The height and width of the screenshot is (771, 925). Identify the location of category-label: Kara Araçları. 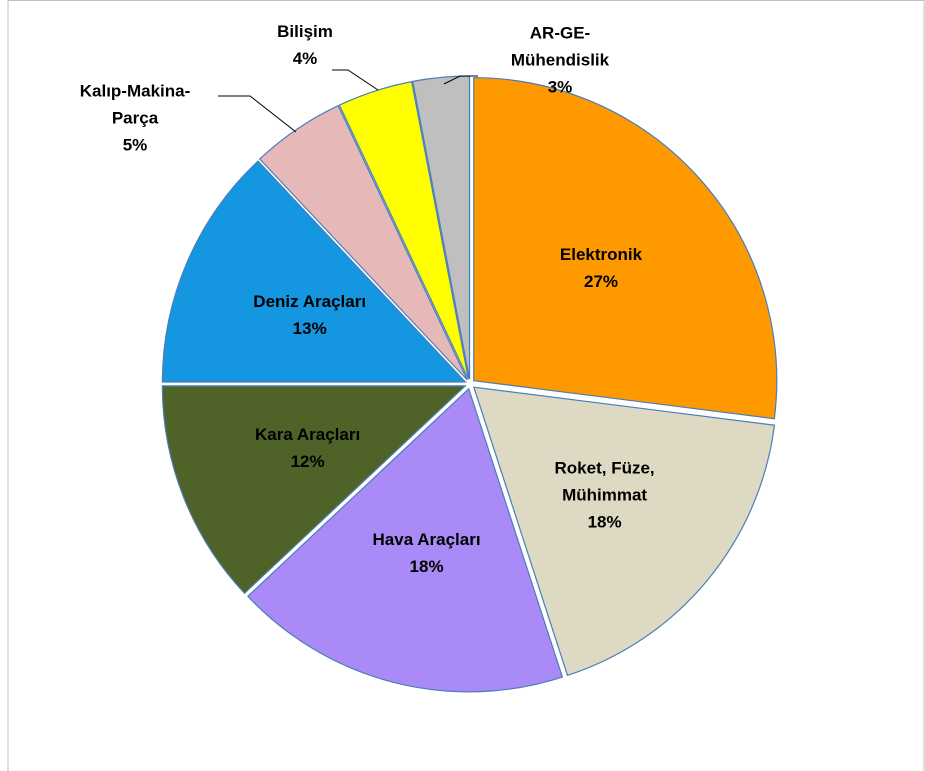
(307, 435).